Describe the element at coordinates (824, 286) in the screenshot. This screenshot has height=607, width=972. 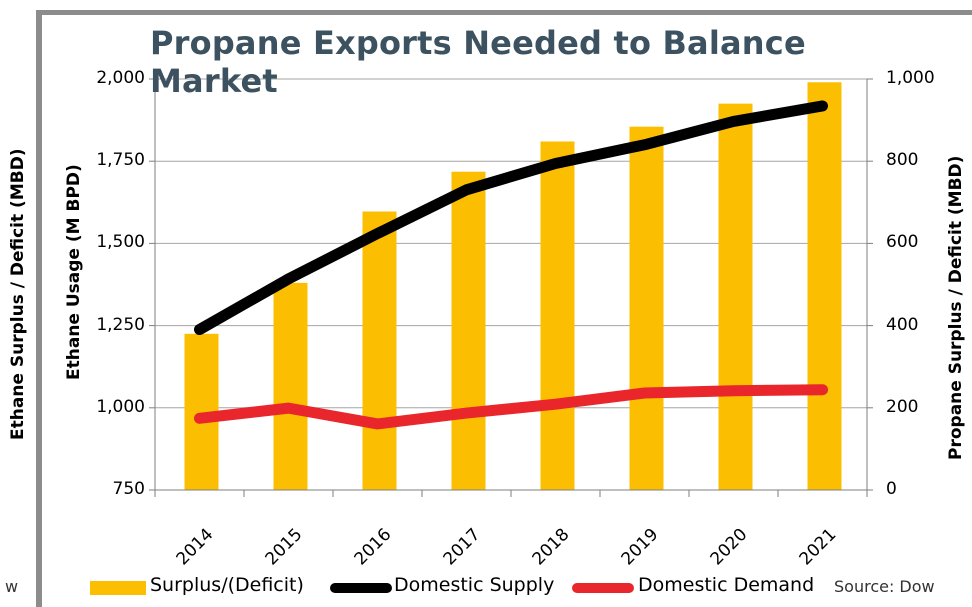
I see `bar-2021` at that location.